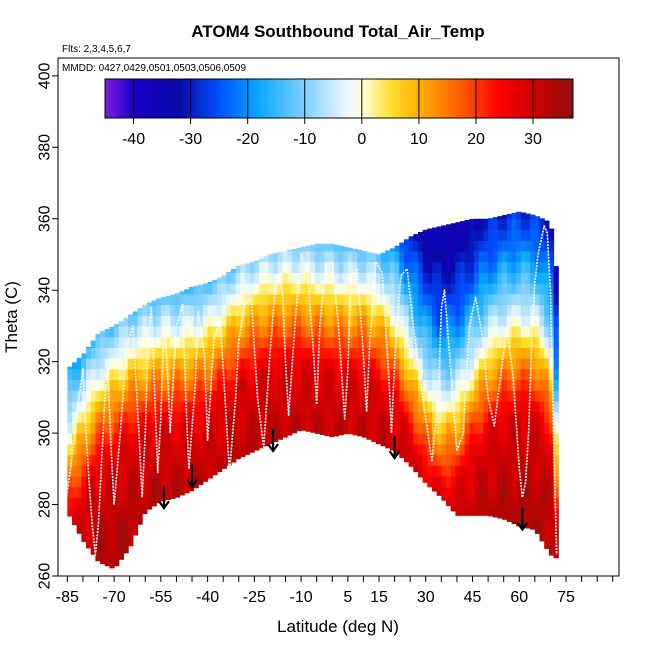 This screenshot has width=650, height=650. What do you see at coordinates (338, 626) in the screenshot?
I see `x-axis-label: Latitude (deg N)` at bounding box center [338, 626].